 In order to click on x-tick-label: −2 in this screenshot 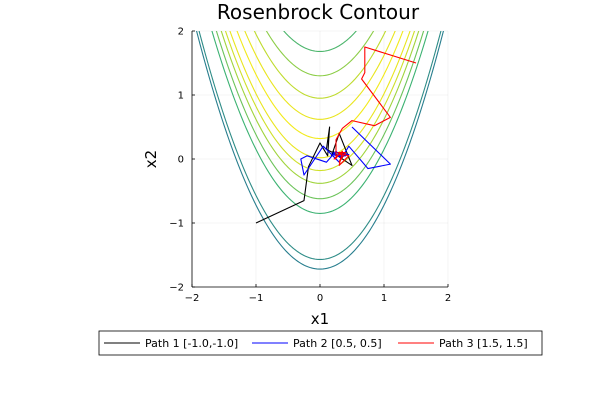, I will do `click(192, 298)`.